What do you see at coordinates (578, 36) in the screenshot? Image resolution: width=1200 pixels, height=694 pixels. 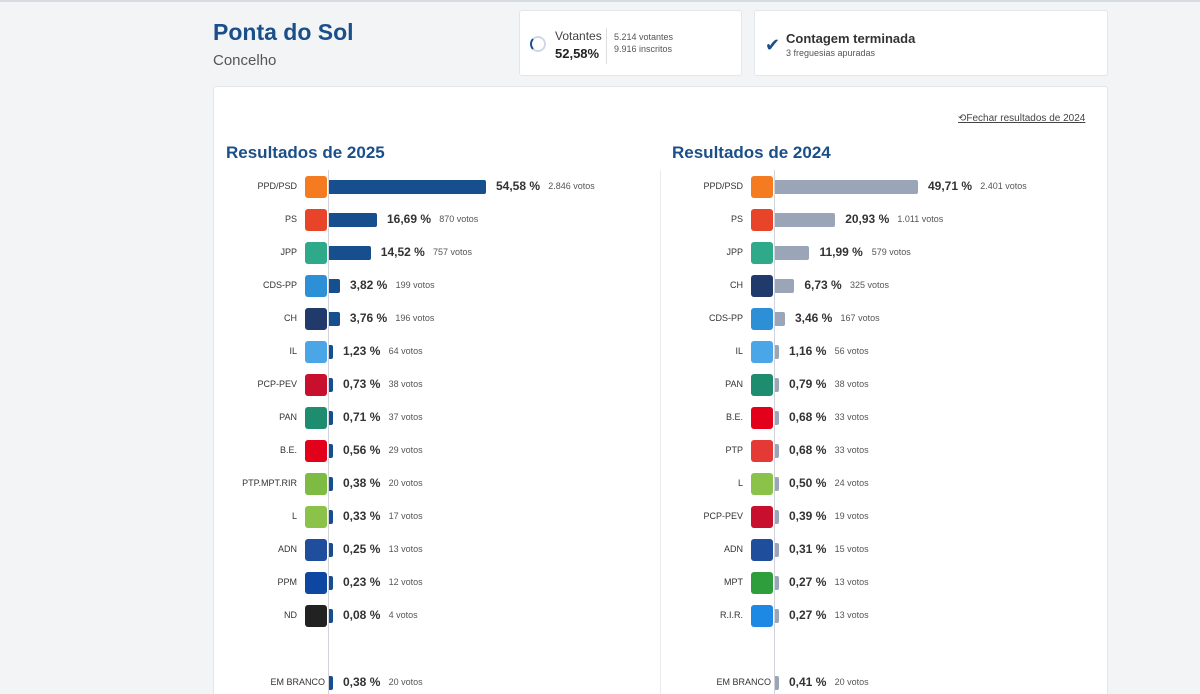 I see `voters-label: Votantes` at bounding box center [578, 36].